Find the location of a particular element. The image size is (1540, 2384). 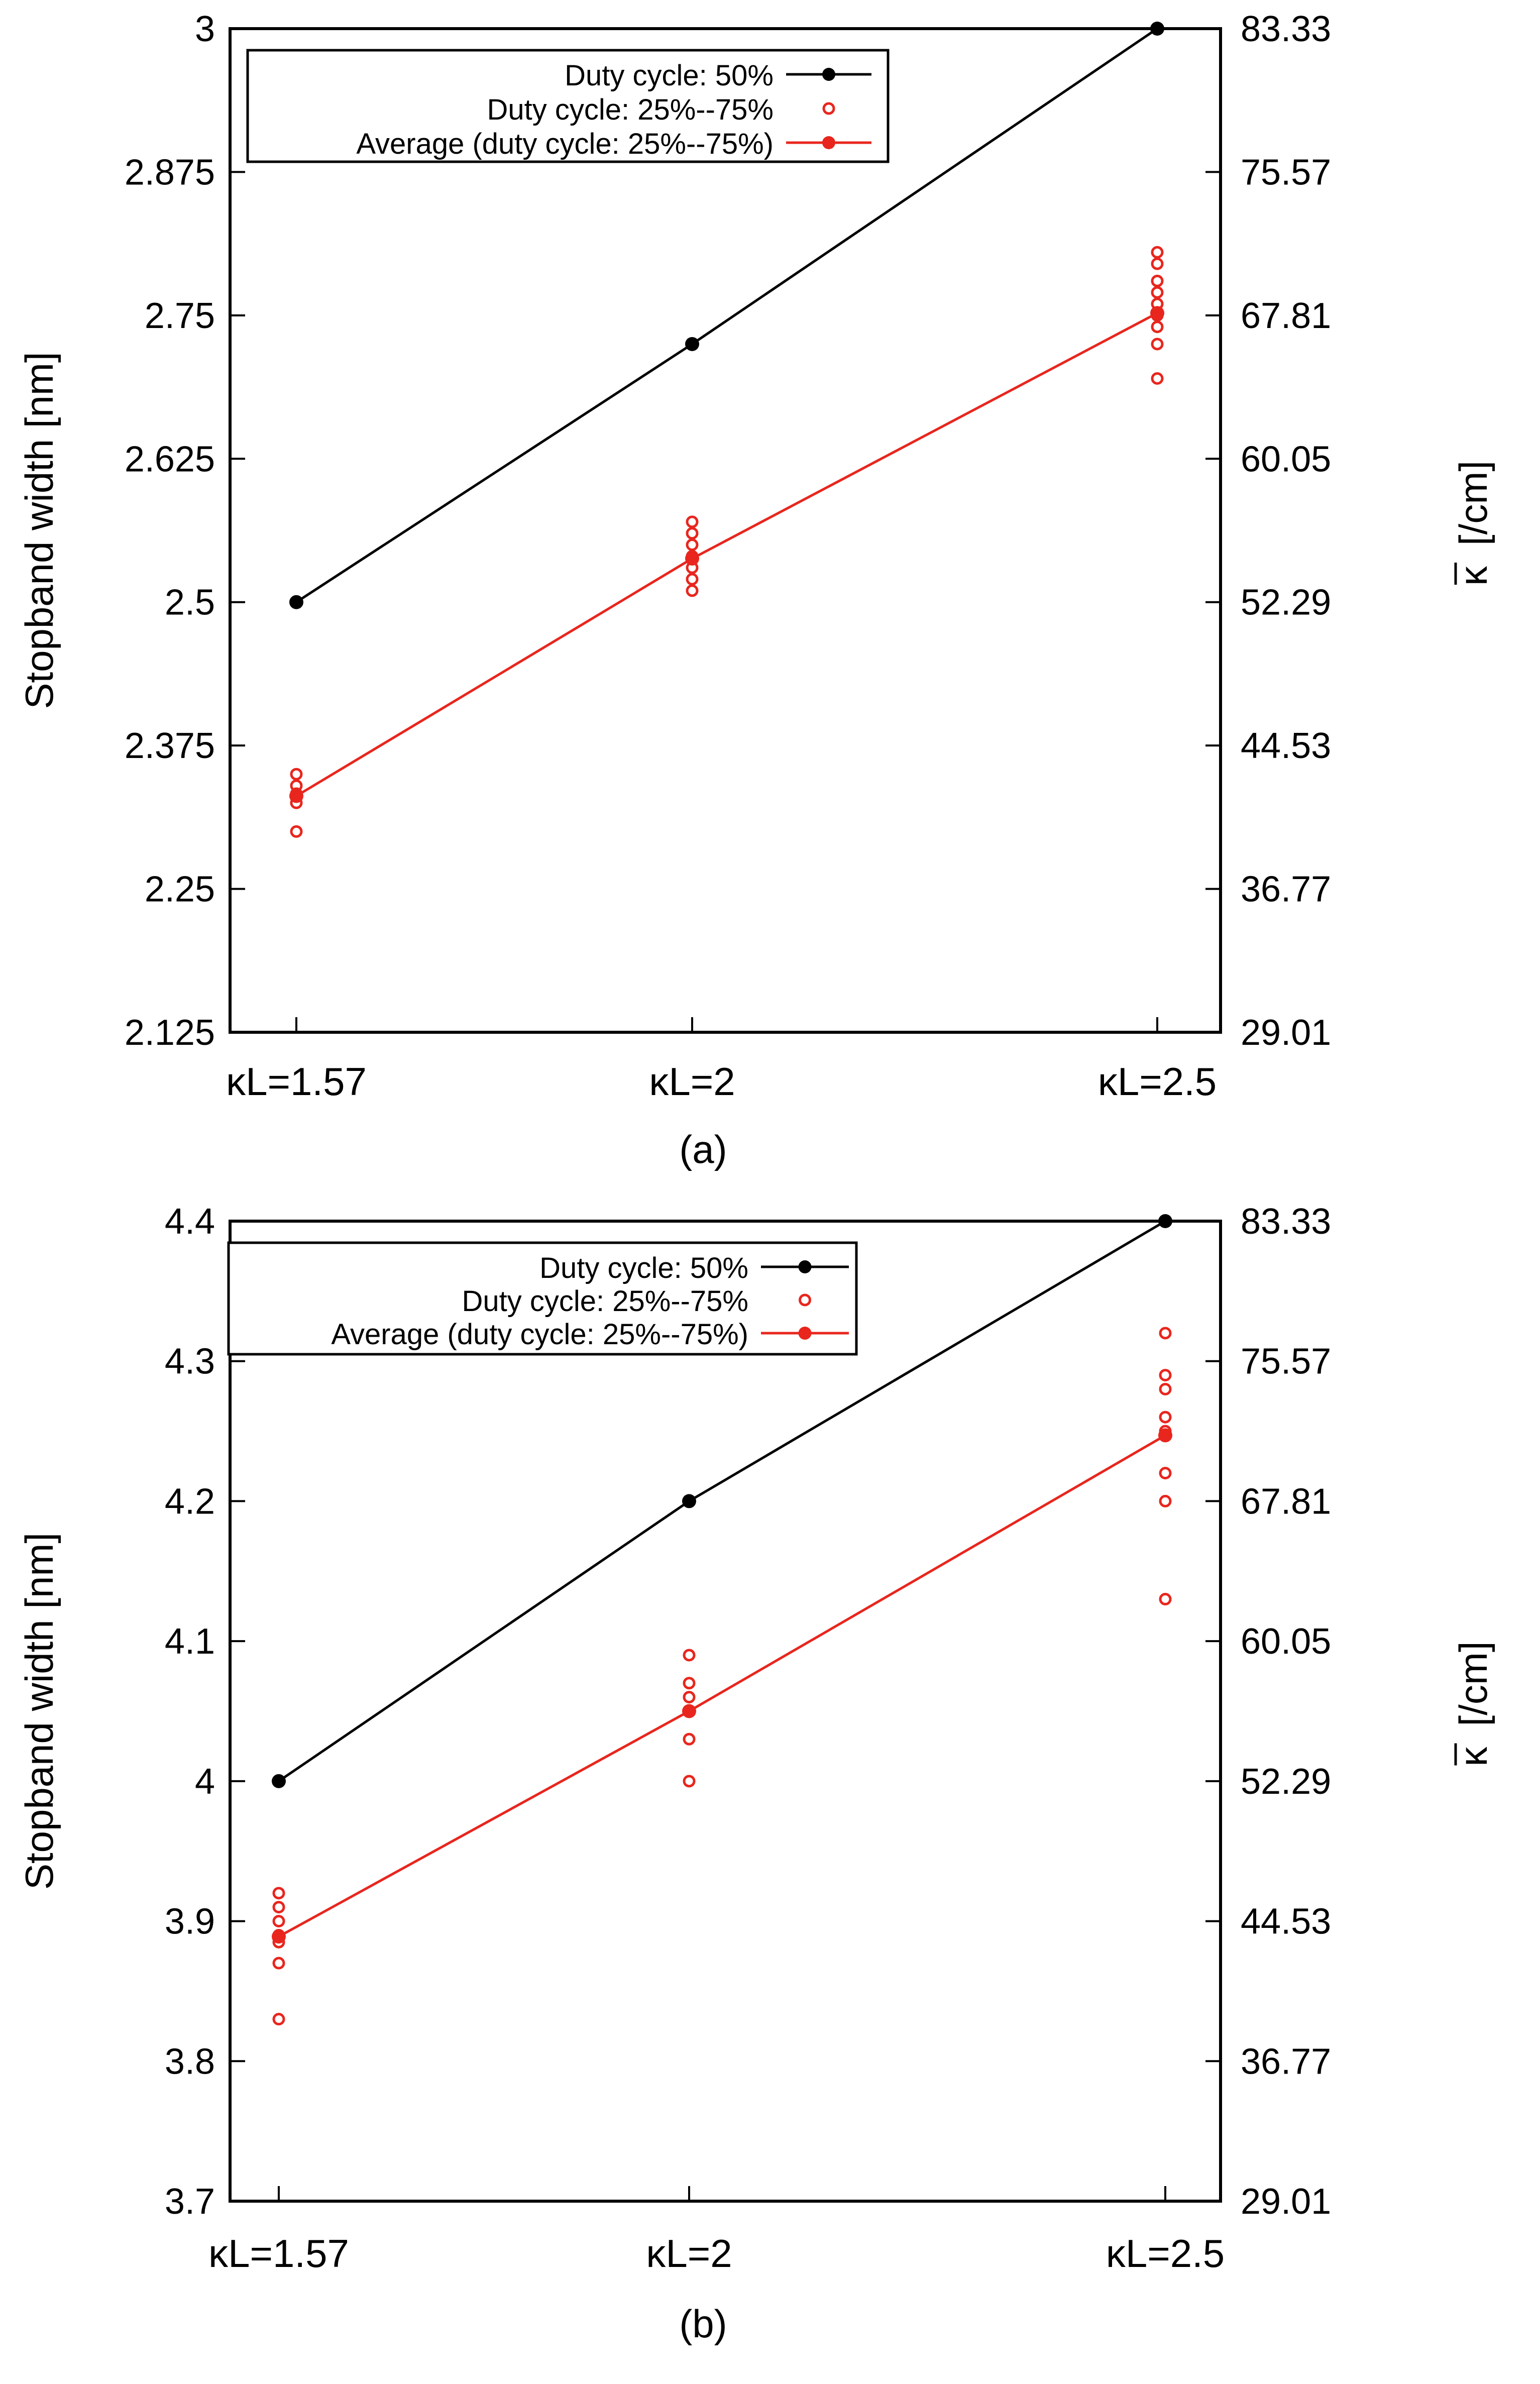

y-tick-label: 3 is located at coordinates (205, 29).